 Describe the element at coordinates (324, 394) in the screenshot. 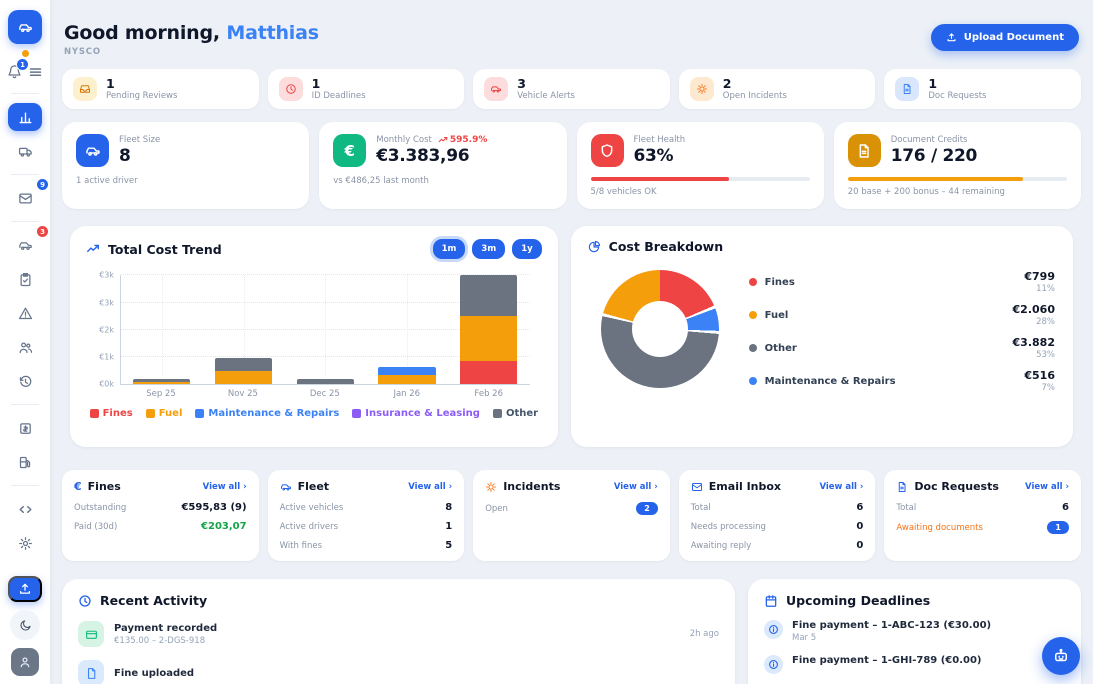

I see `x-axis-label: Dec 25` at that location.